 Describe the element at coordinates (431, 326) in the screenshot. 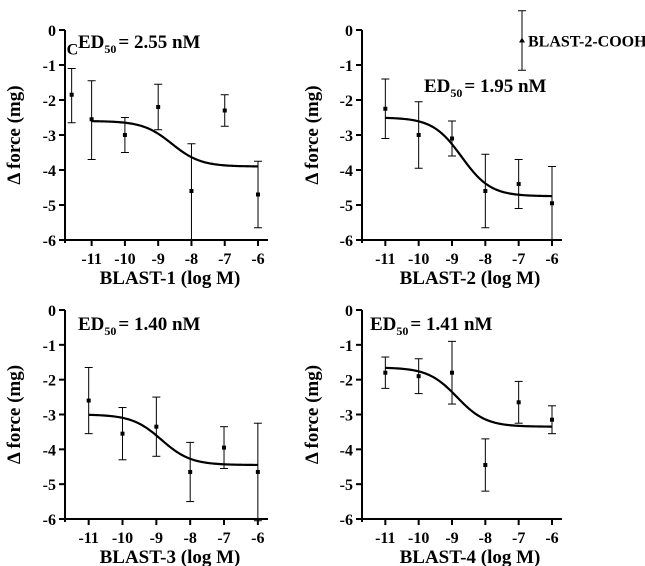

I see `ed50-label: ED50 = 1.41 nM` at that location.